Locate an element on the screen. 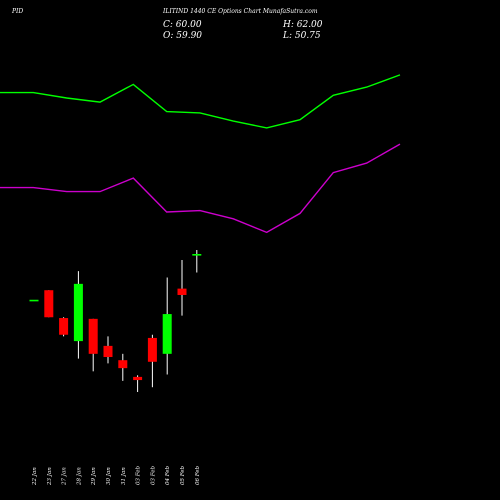  open-price-label: O: 59.90 is located at coordinates (182, 36).